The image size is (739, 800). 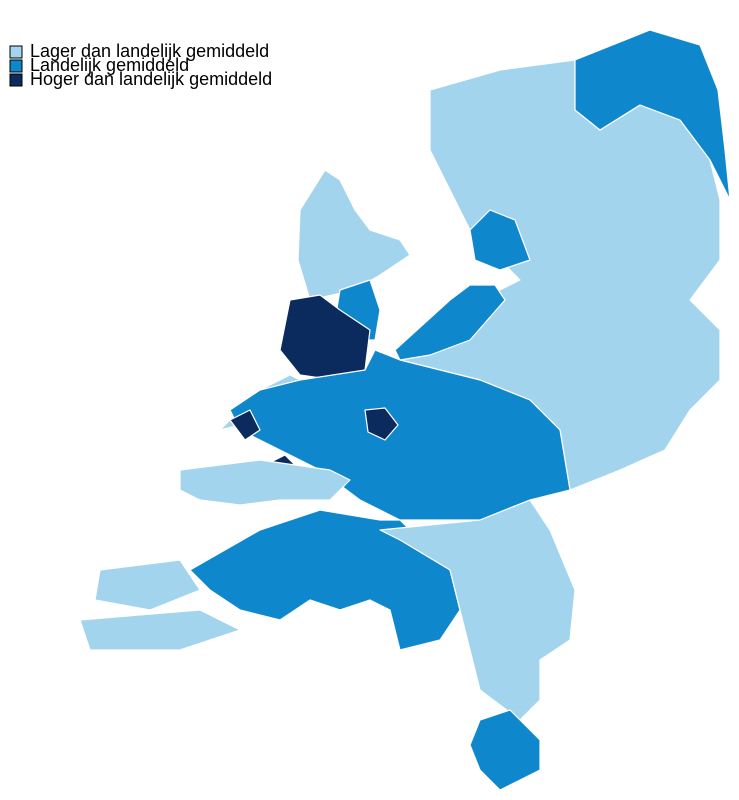 What do you see at coordinates (151, 79) in the screenshot?
I see `legend-label: Hoger dan landelijk gemiddeld` at bounding box center [151, 79].